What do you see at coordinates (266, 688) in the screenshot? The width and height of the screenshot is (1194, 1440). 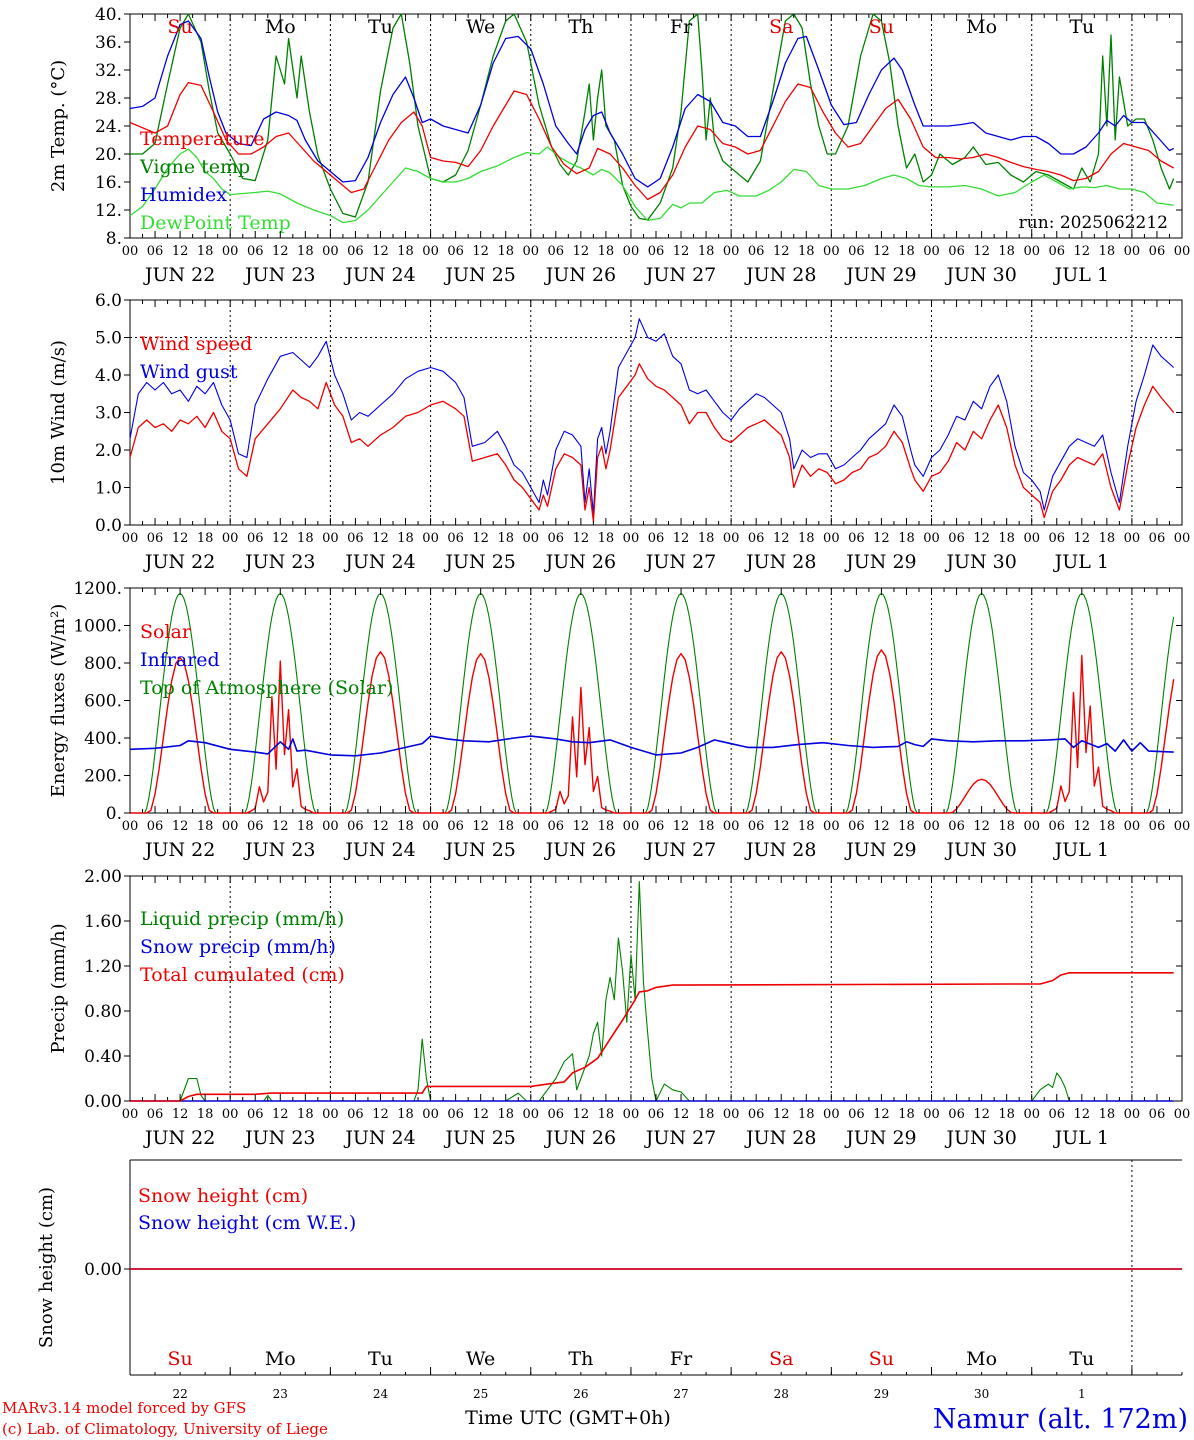 I see `legend-entry: Top of Atmosphere (Solar)` at bounding box center [266, 688].